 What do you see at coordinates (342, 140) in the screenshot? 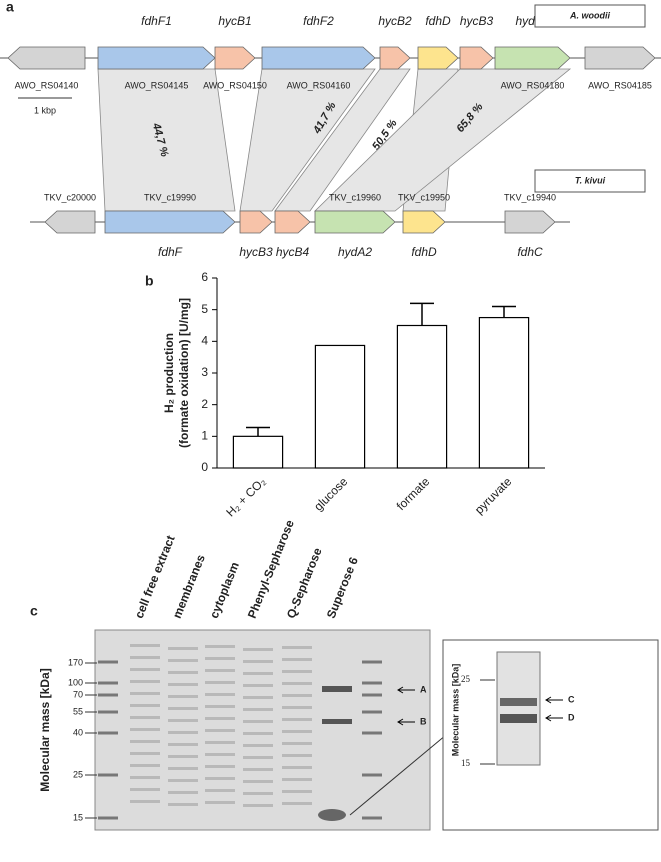
I see `homology-band` at bounding box center [342, 140].